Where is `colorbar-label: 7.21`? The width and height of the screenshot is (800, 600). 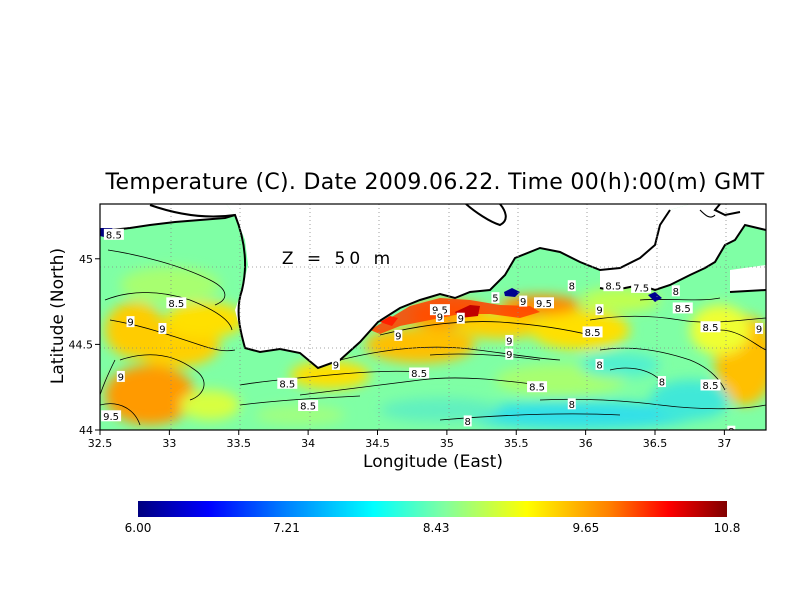 colorbar-label: 7.21 is located at coordinates (286, 528).